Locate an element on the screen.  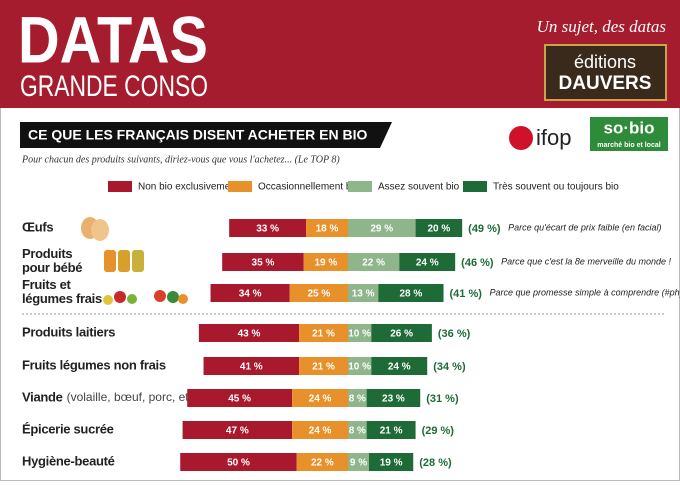
legend-label: Non bio exclusivement is located at coordinates (188, 187).